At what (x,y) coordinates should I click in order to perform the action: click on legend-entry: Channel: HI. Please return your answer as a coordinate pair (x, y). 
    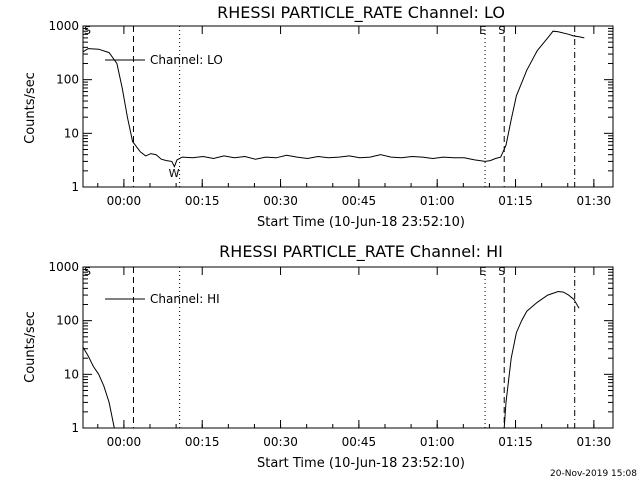
    Looking at the image, I should click on (185, 299).